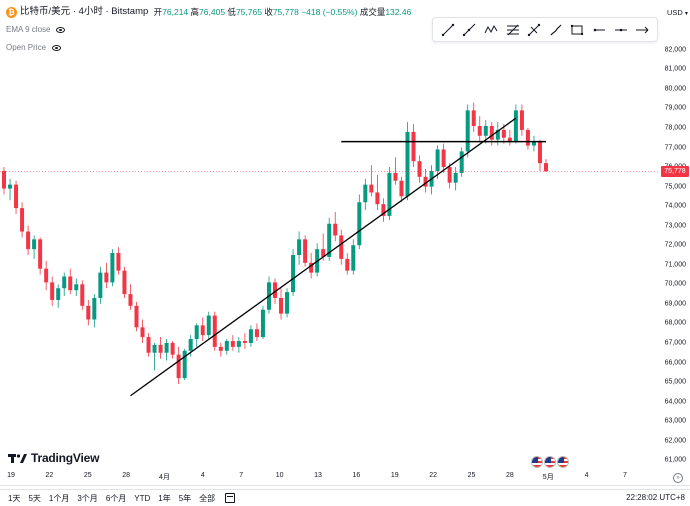 This screenshot has height=506, width=690. What do you see at coordinates (675, 323) in the screenshot?
I see `price-tick-label: 68,000` at bounding box center [675, 323].